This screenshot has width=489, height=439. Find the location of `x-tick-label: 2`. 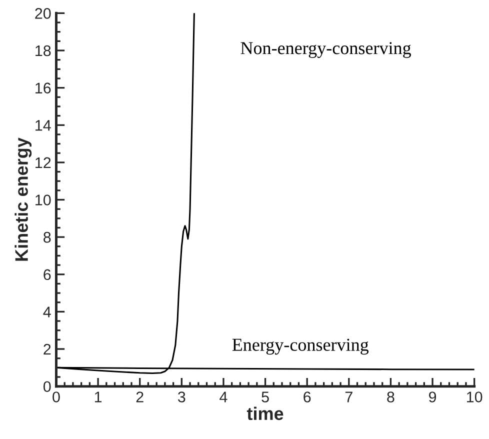

x-tick-label: 2 is located at coordinates (140, 397).